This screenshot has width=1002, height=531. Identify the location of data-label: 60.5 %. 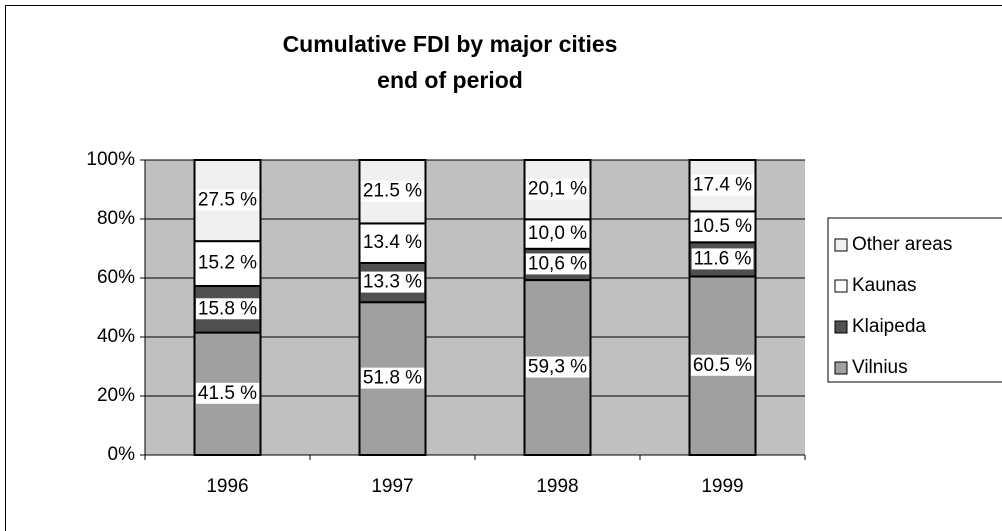
(722, 365).